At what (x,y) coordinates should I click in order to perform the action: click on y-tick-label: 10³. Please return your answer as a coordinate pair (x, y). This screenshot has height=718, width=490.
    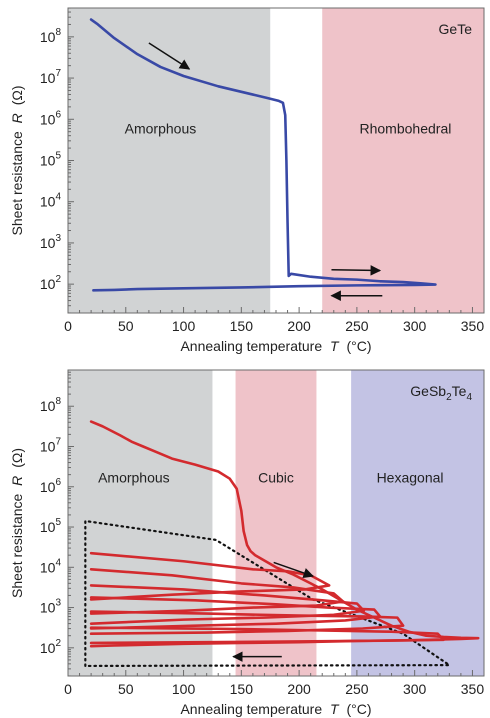
    Looking at the image, I should click on (51, 242).